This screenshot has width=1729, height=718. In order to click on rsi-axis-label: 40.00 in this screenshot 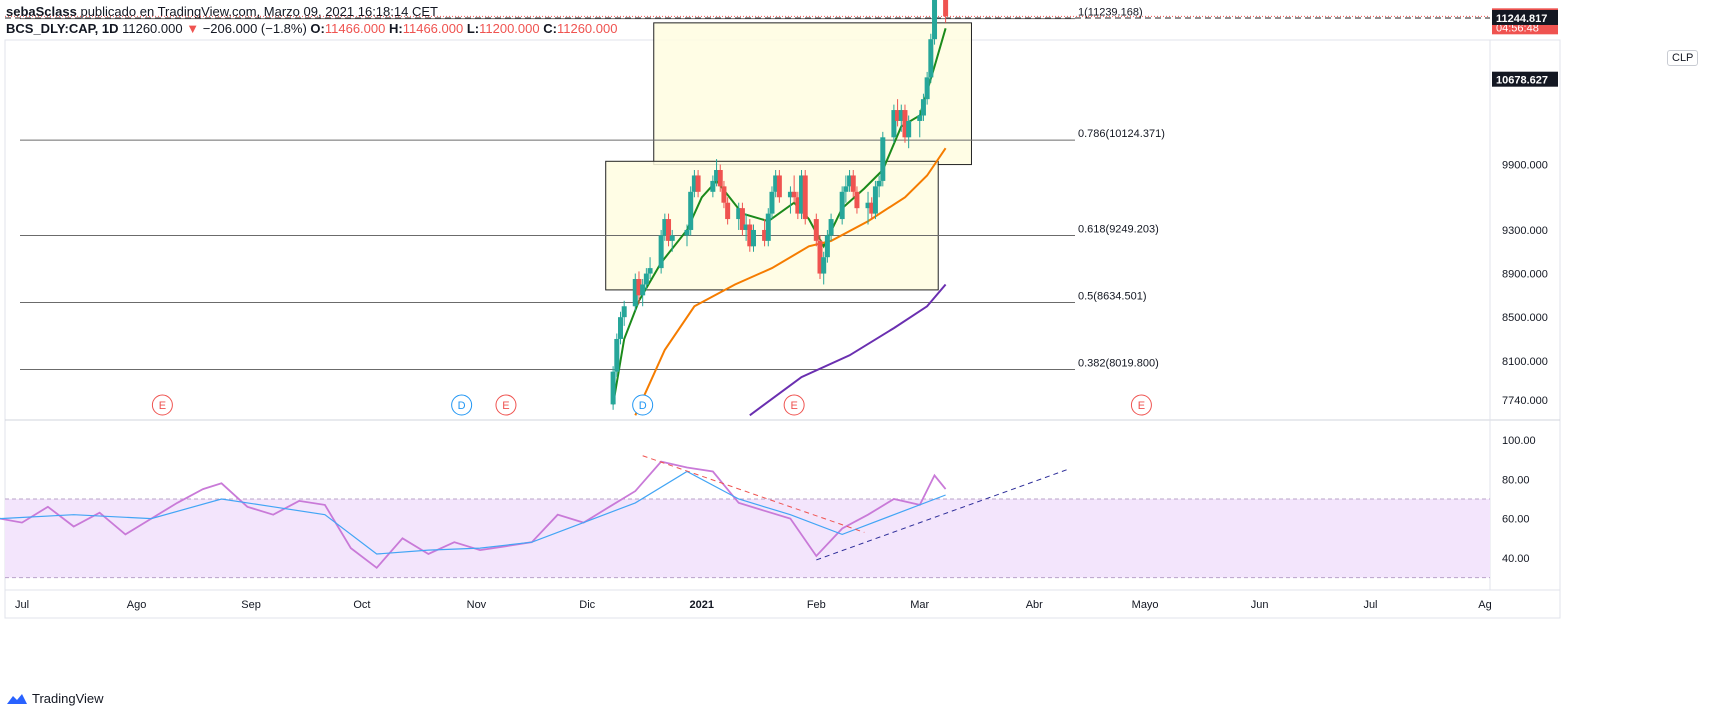, I will do `click(1516, 559)`.